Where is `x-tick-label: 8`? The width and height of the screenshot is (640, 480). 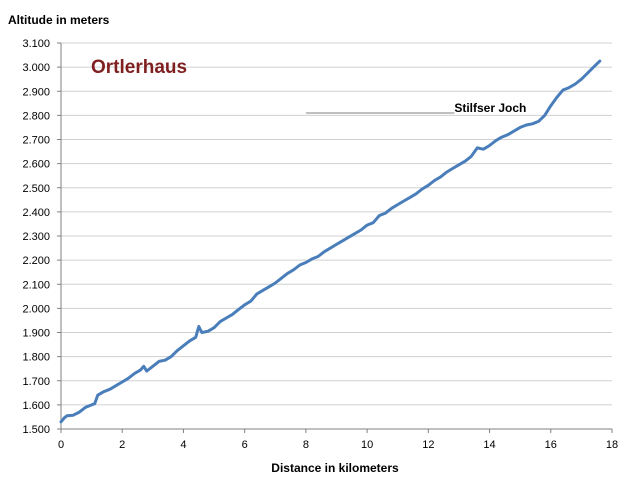 x-tick-label: 8 is located at coordinates (306, 445).